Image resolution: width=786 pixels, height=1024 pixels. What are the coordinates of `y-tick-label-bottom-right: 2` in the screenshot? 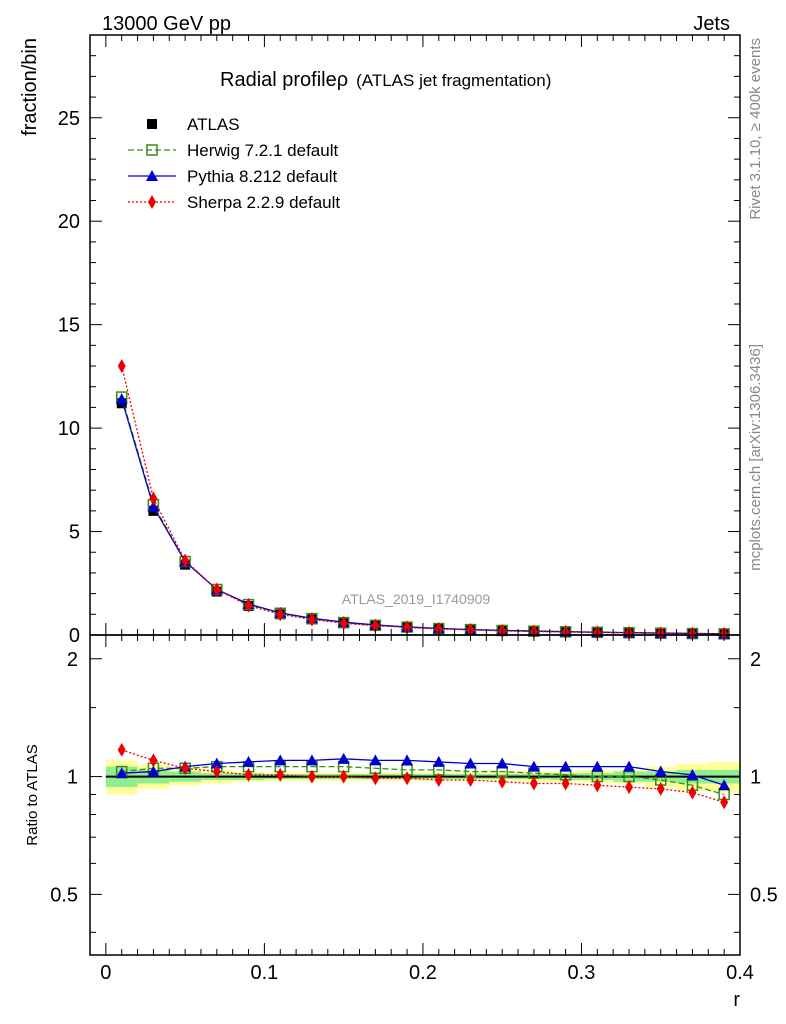 It's located at (755, 660).